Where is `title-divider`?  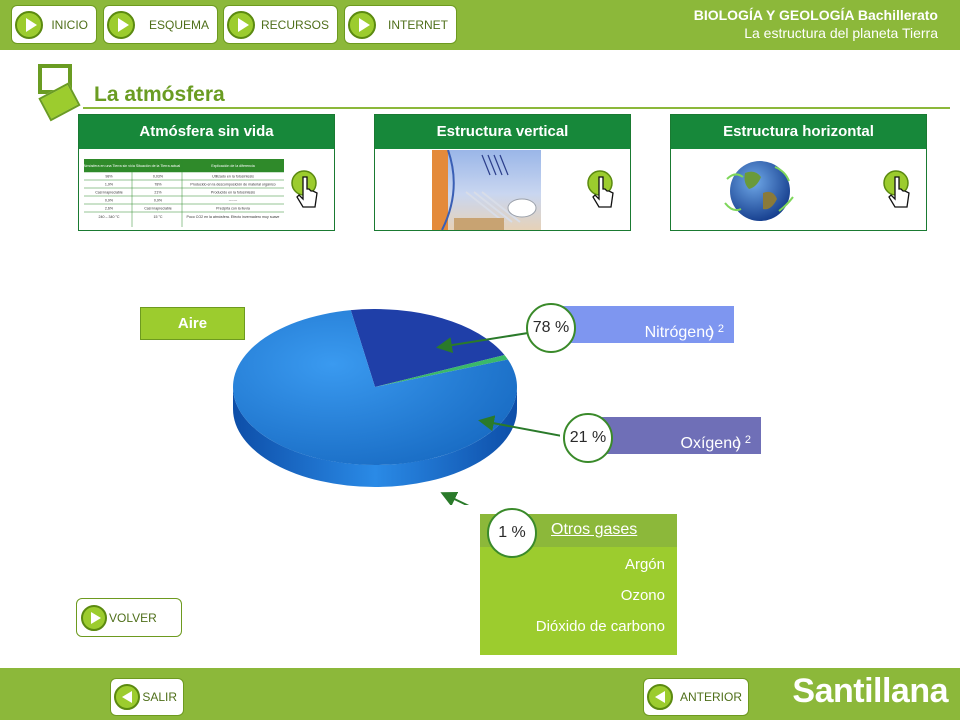
title-divider is located at coordinates (516, 108).